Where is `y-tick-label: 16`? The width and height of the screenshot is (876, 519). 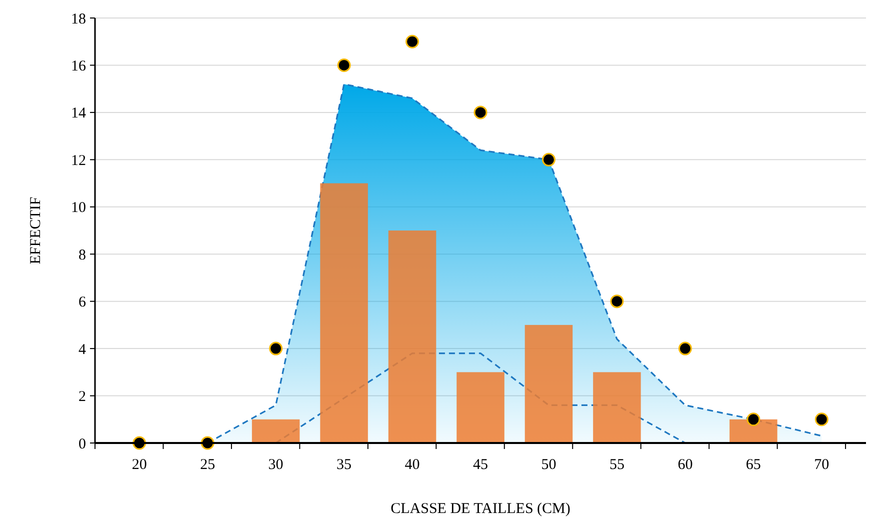
y-tick-label: 16 is located at coordinates (78, 66).